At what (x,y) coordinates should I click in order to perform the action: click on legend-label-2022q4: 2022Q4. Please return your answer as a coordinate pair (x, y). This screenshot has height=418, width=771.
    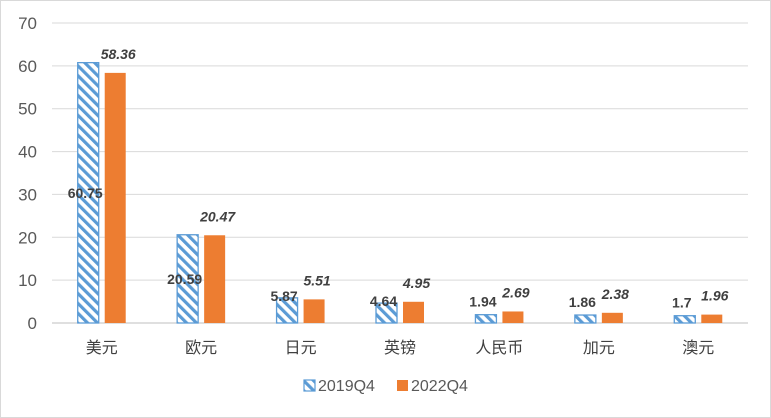
    Looking at the image, I should click on (439, 386).